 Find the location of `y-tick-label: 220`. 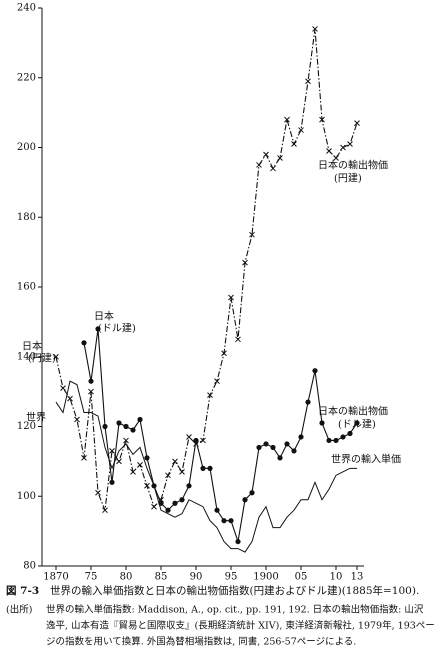

y-tick-label: 220 is located at coordinates (26, 77).